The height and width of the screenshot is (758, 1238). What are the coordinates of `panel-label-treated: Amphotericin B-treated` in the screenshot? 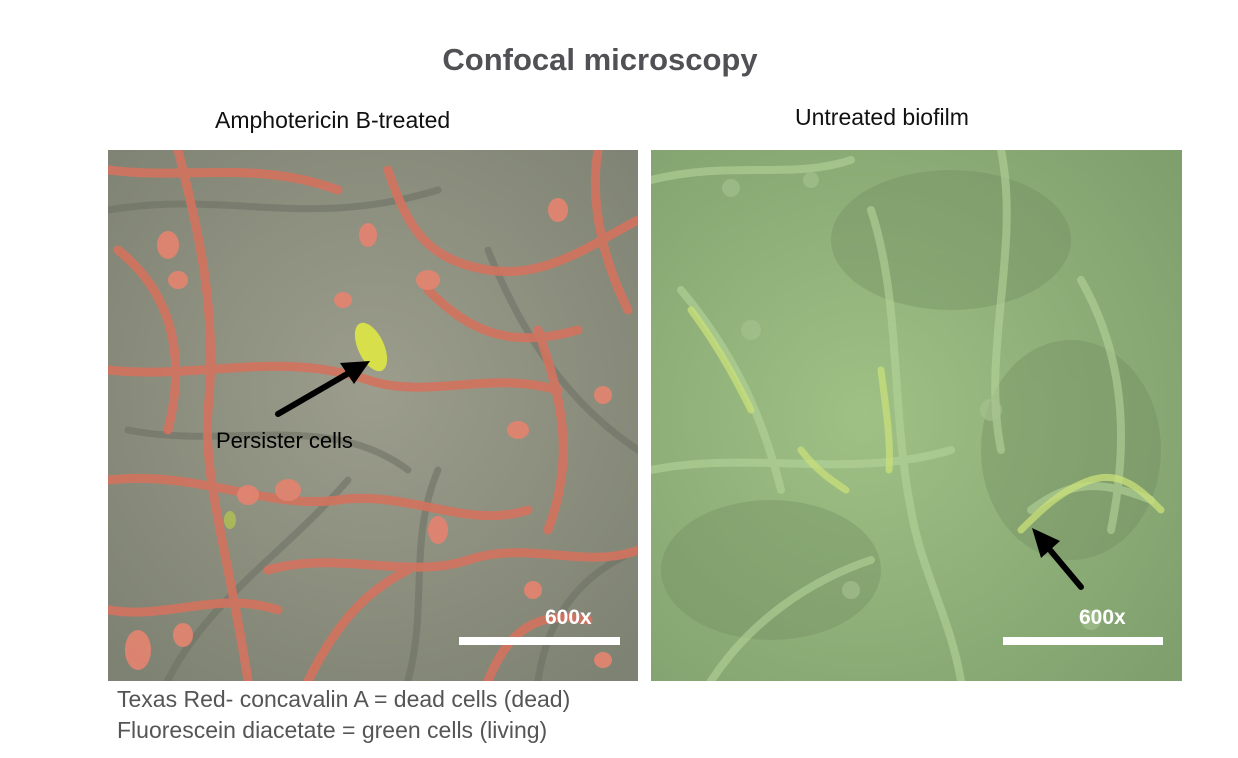 It's located at (333, 120).